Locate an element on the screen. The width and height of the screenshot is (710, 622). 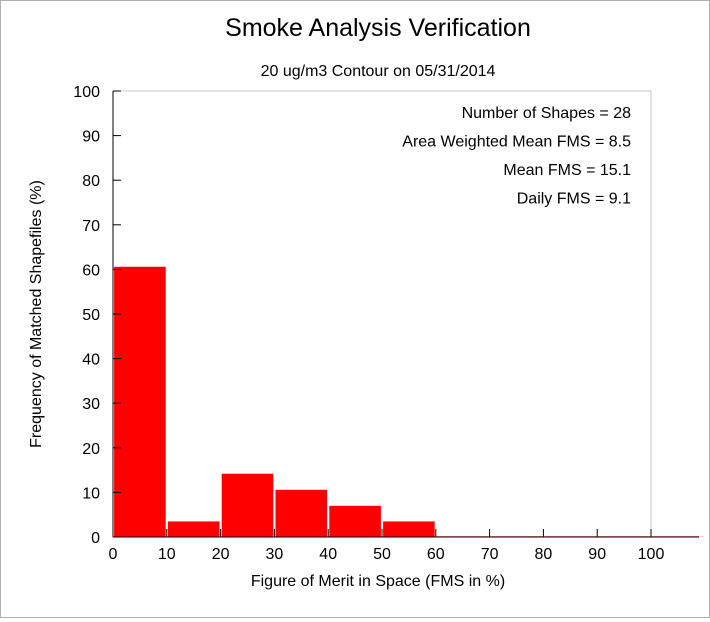
x-tick-label: 60 is located at coordinates (436, 554).